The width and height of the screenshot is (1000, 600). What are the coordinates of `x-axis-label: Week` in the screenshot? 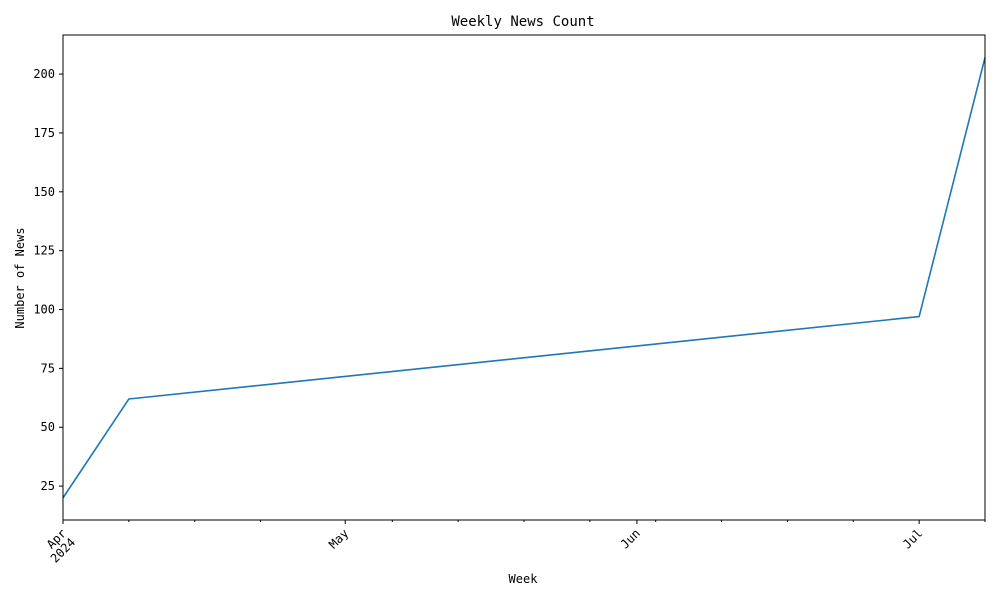 It's located at (524, 579).